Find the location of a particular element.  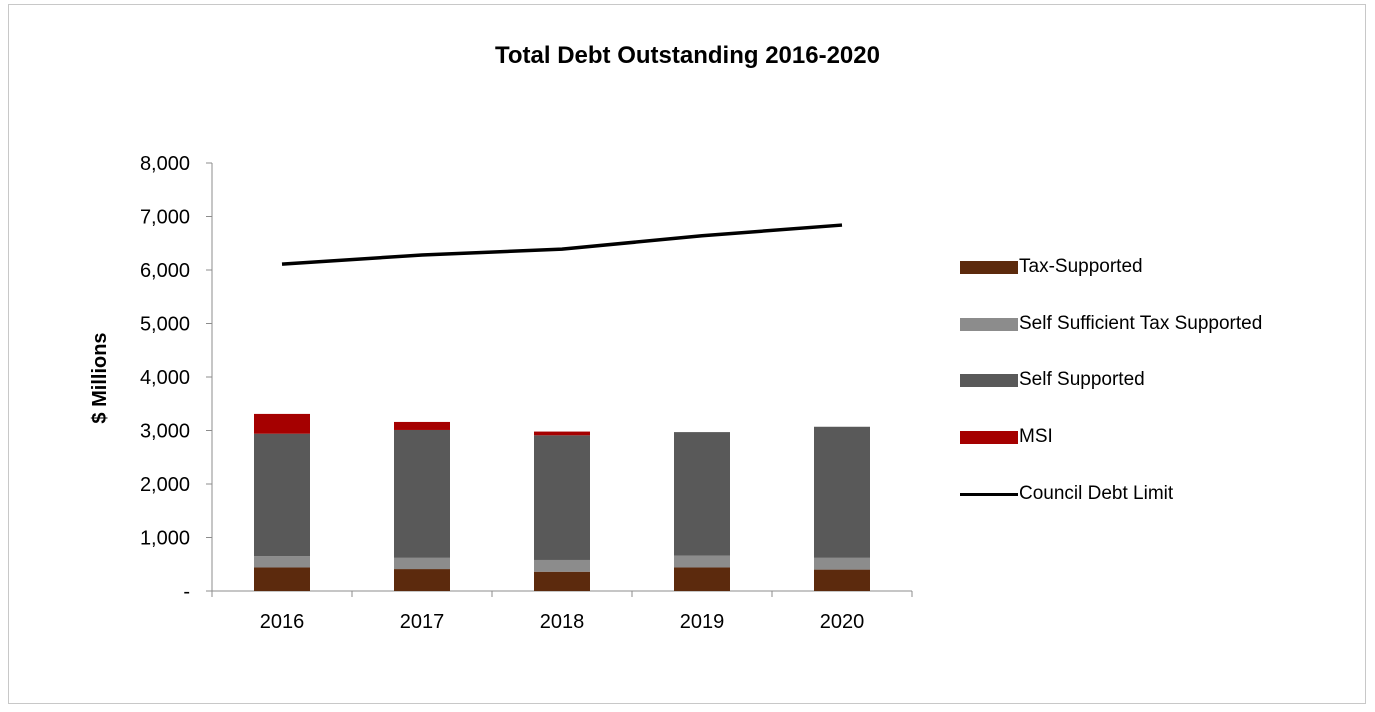

legend-label-council-debt-limit: Council Debt Limit is located at coordinates (1096, 493).